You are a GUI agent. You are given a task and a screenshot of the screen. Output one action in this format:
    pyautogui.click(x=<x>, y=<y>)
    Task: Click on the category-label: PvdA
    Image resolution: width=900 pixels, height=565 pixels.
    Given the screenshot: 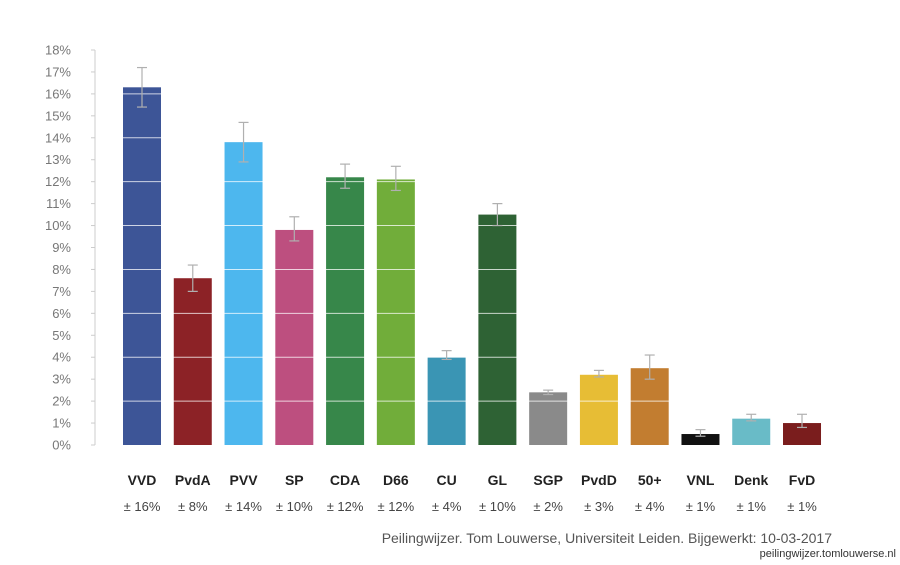 What is the action you would take?
    pyautogui.click(x=193, y=480)
    